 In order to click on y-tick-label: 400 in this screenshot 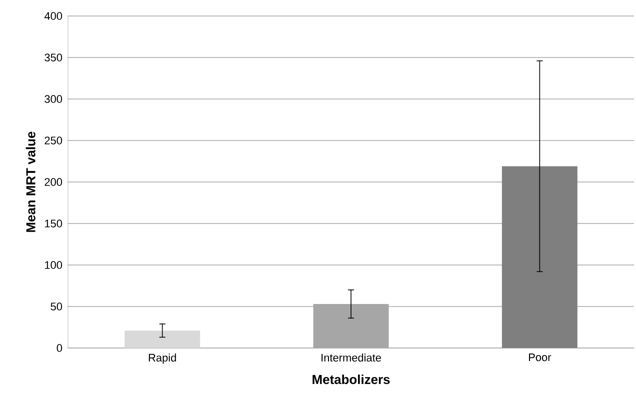, I will do `click(53, 16)`.